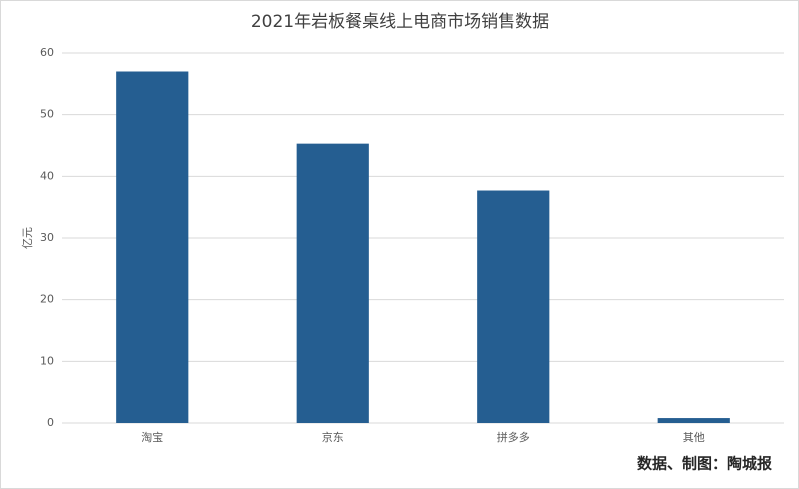  I want to click on x-tick-label: 拼多多, so click(513, 437).